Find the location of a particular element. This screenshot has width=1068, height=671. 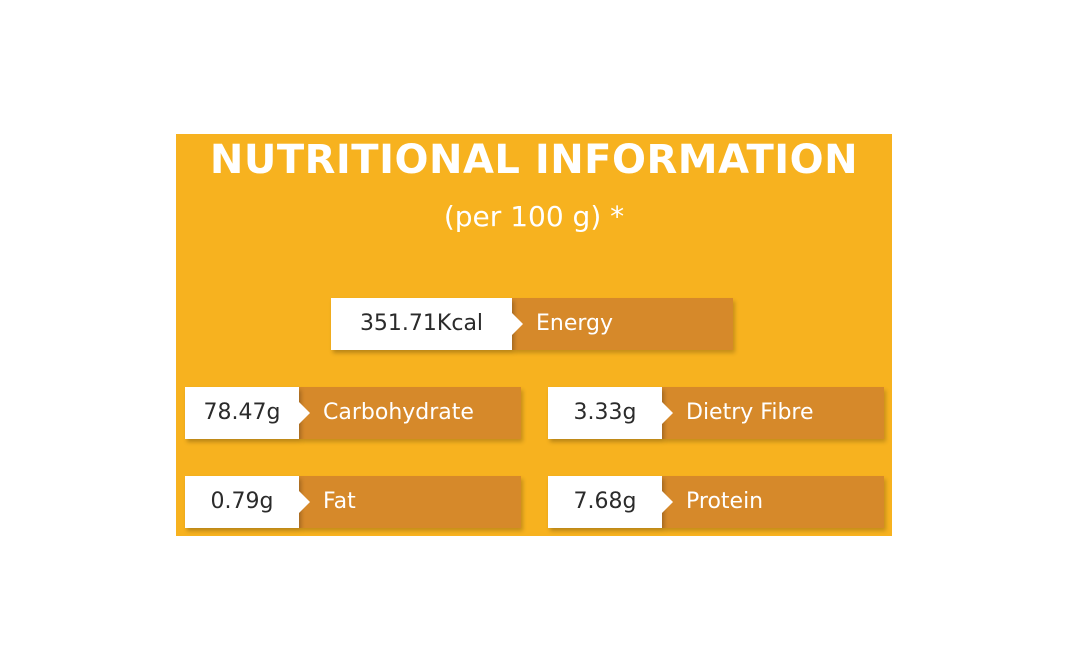

panel-subtitle: (per 100 g) * is located at coordinates (534, 216).